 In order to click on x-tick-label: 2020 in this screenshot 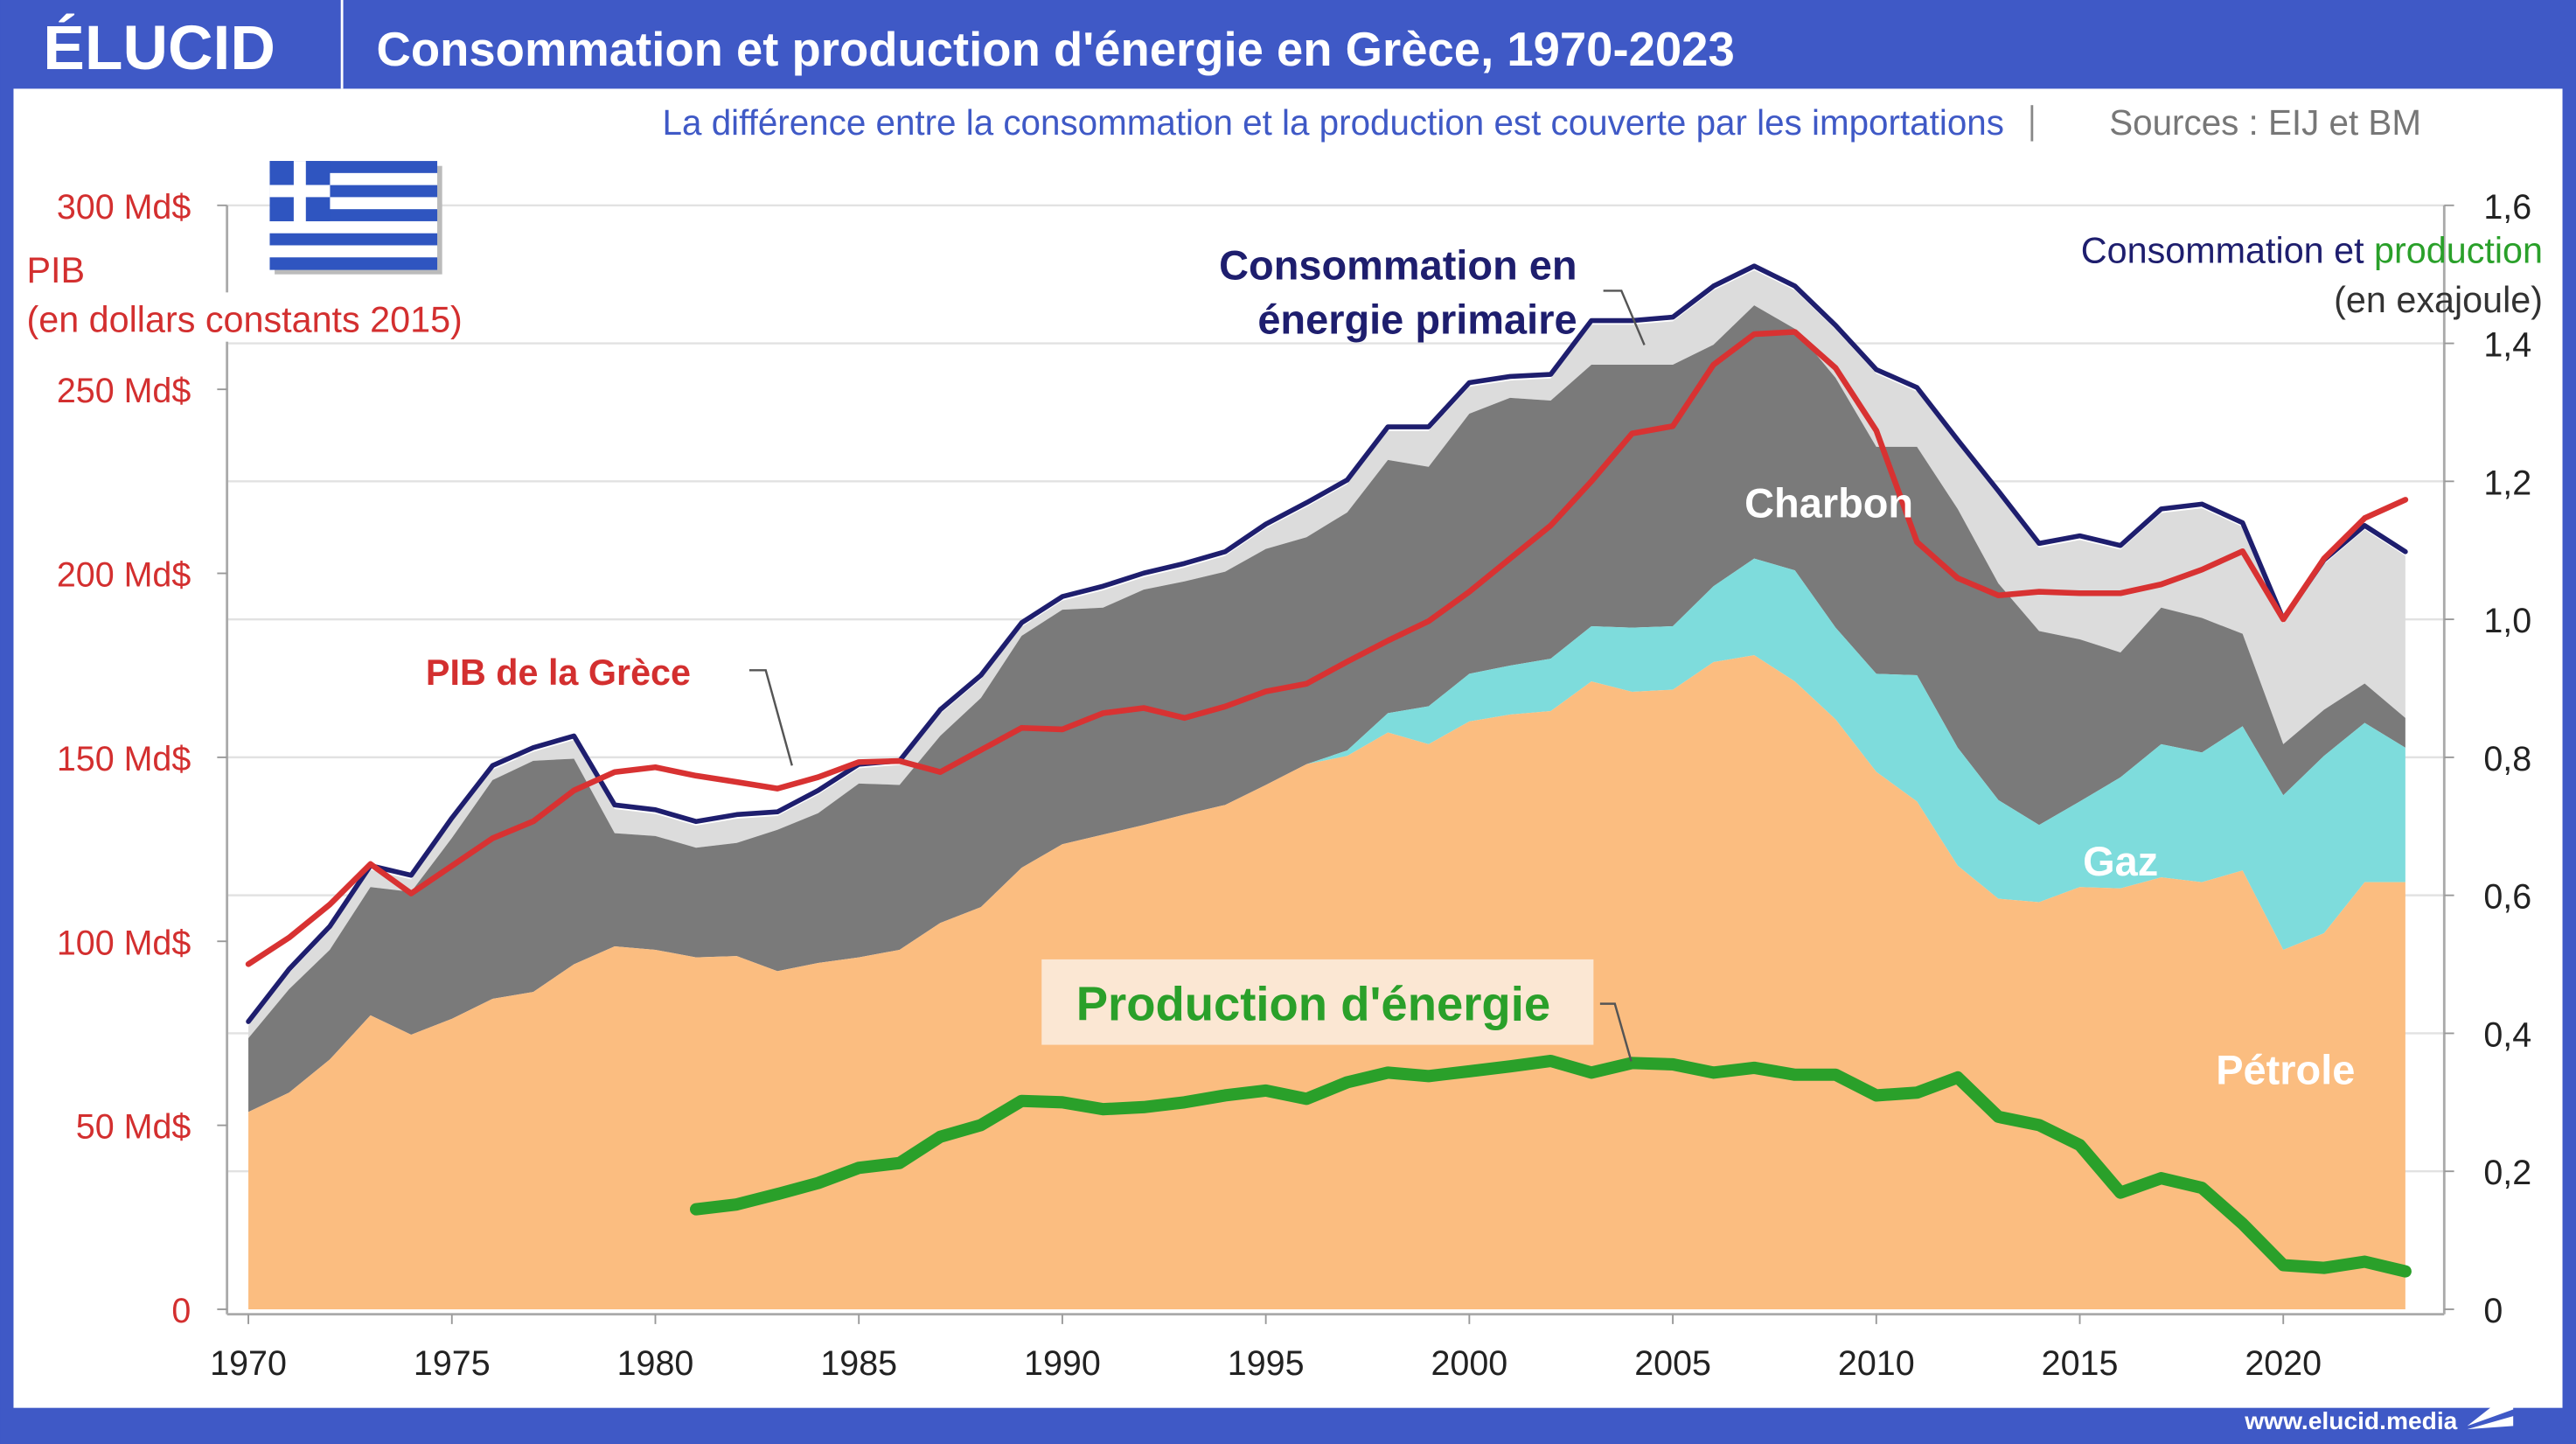, I will do `click(2283, 1363)`.